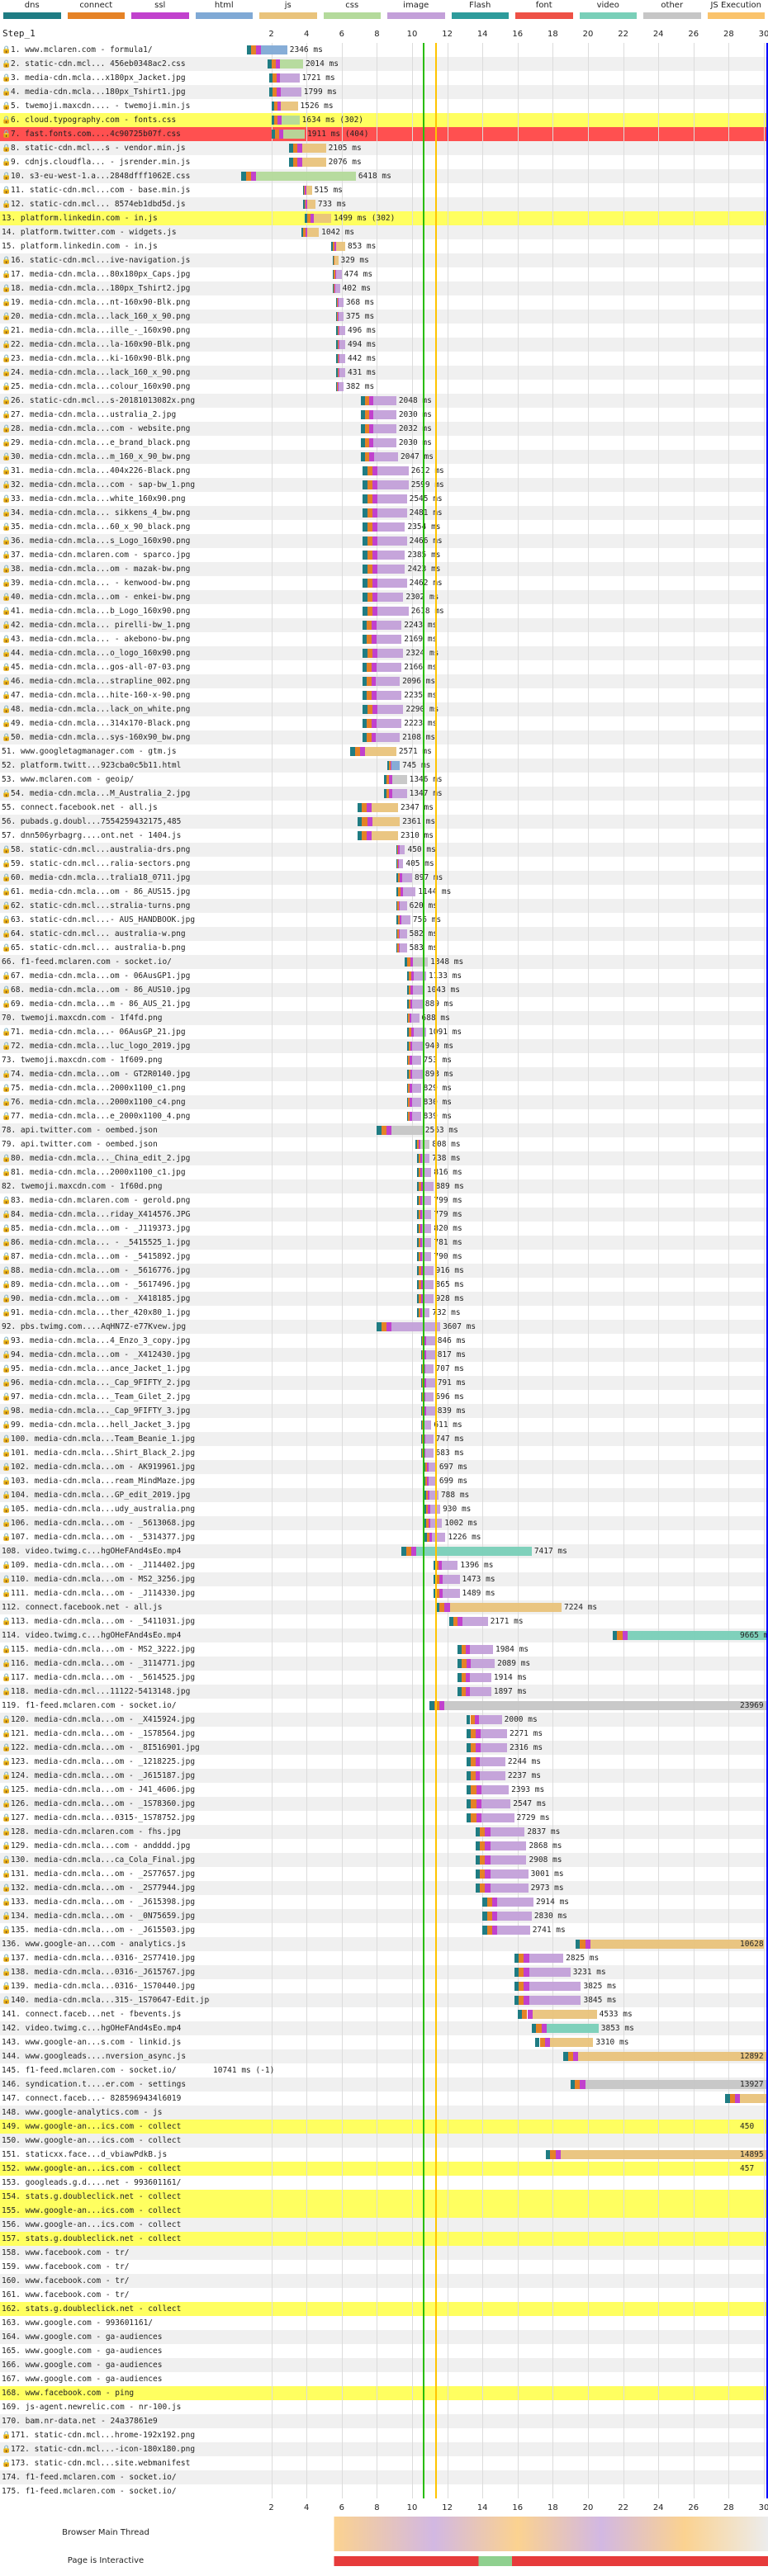 The image size is (768, 2576). Describe the element at coordinates (106, 1088) in the screenshot. I see `request-label: 🔒75. media-cdn.mcla...2000x1100_c1.png` at that location.